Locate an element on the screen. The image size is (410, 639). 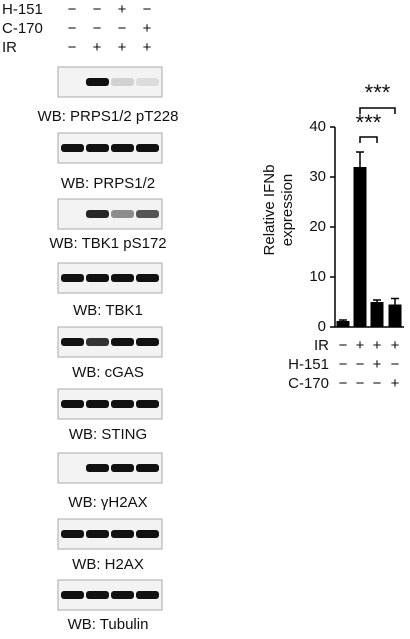
blot-label: WB: PRPS1/2 pT228 is located at coordinates (108, 116).